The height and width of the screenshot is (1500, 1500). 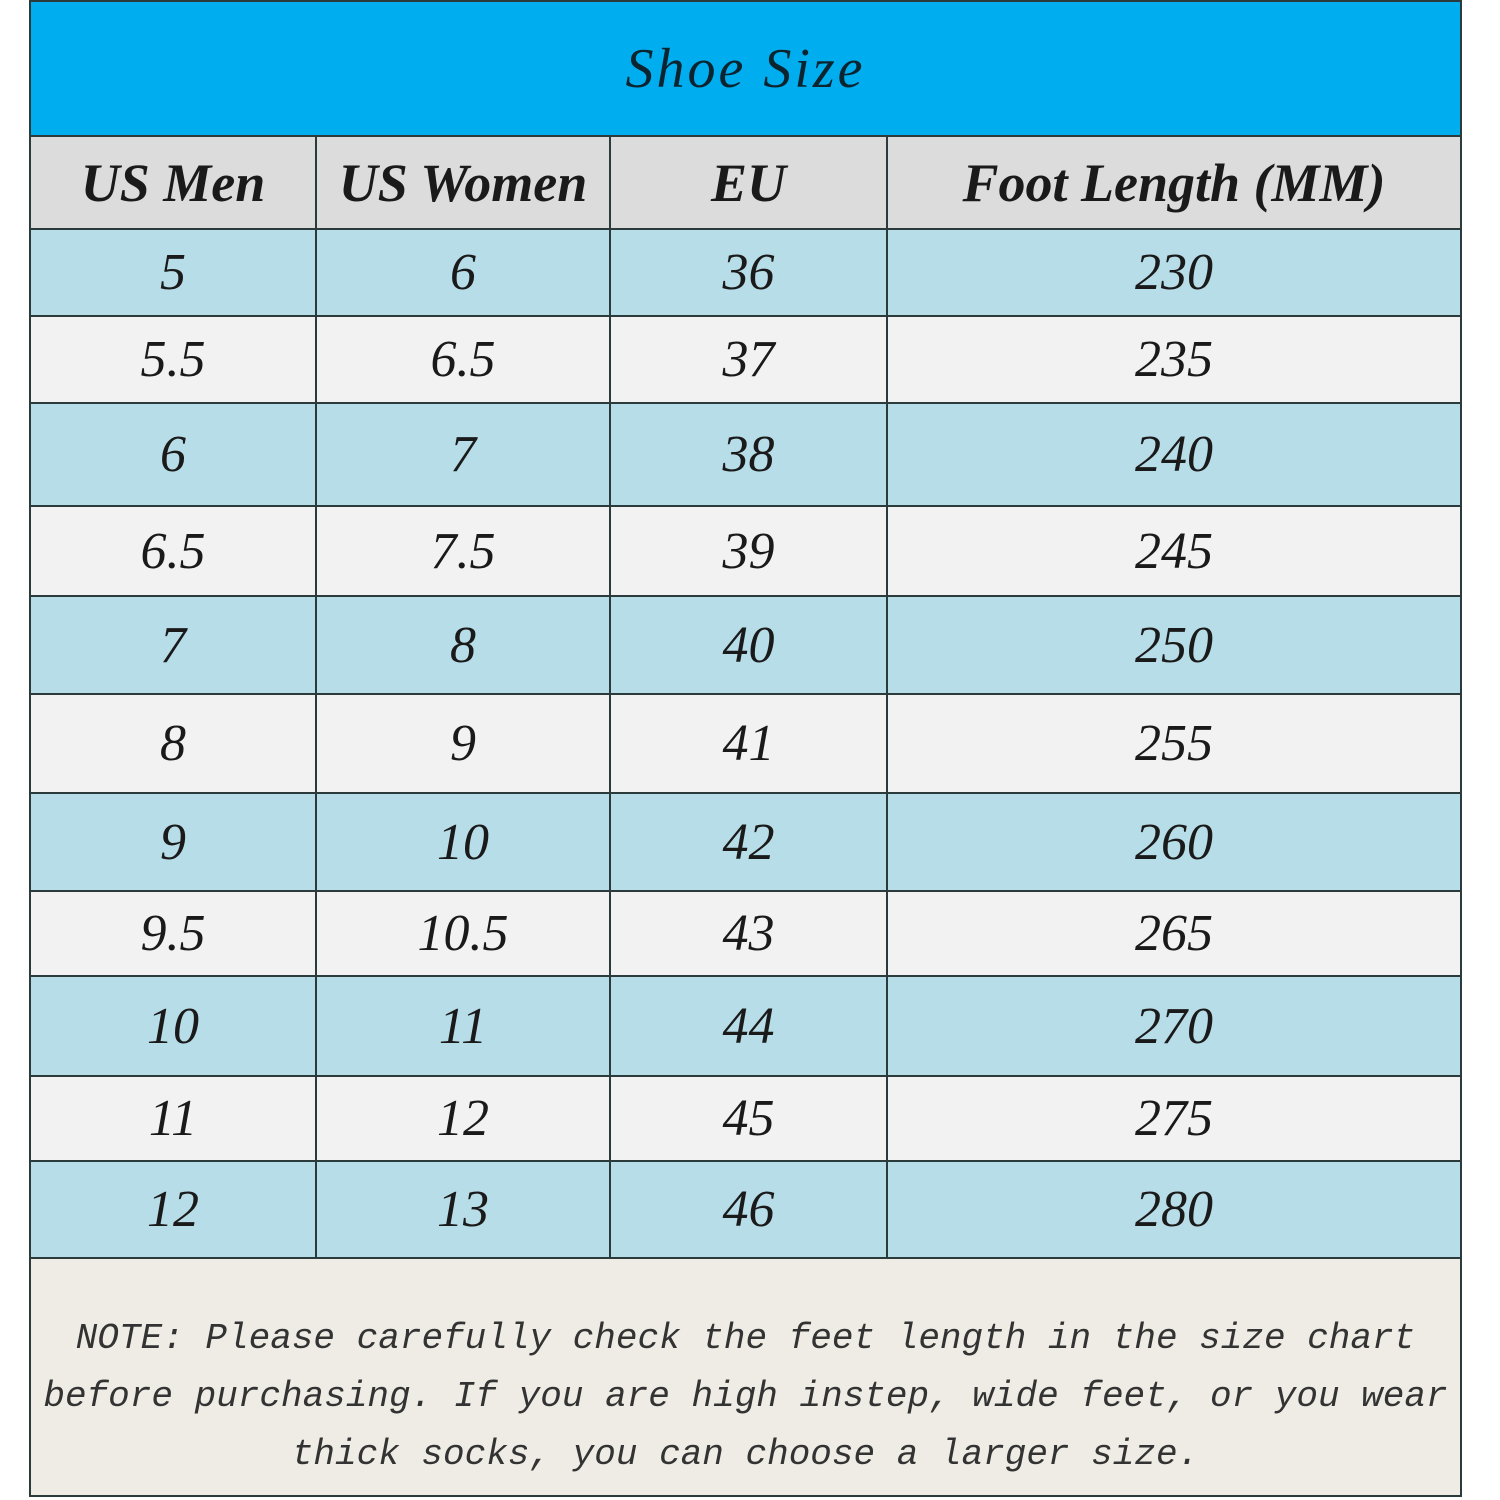 What do you see at coordinates (749, 933) in the screenshot?
I see `cell-eu: 43` at bounding box center [749, 933].